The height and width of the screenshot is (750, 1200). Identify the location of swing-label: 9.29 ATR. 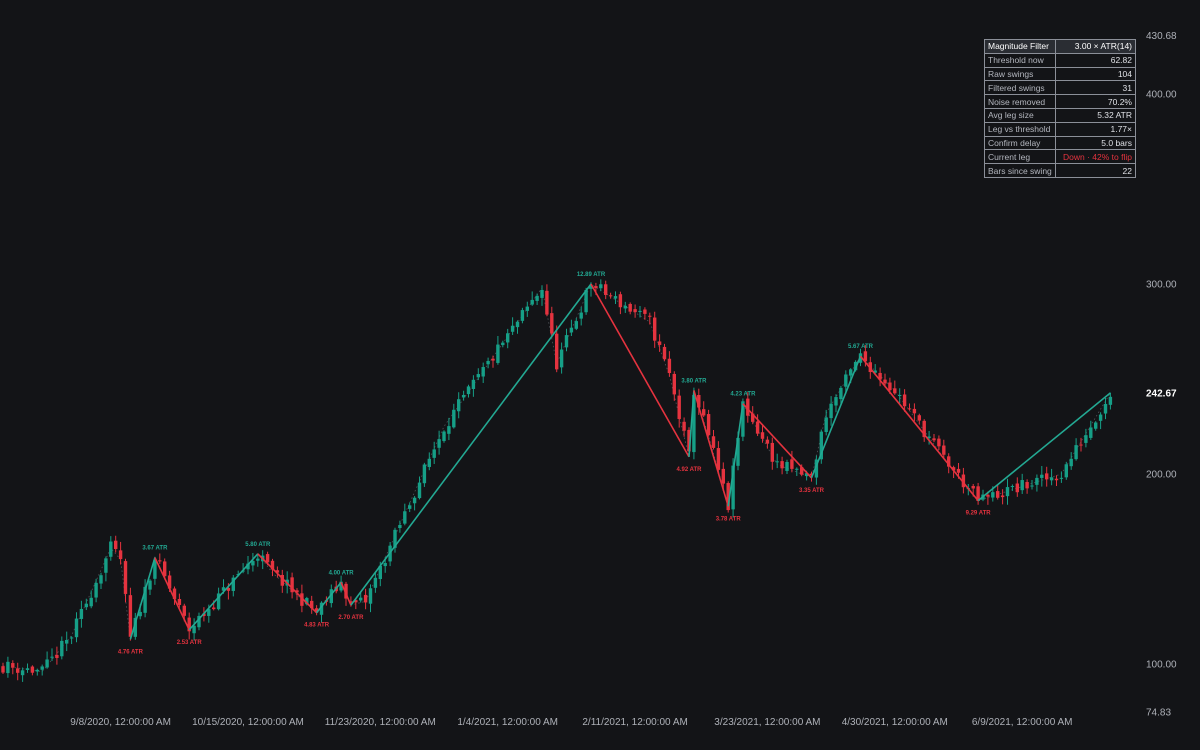
(979, 514).